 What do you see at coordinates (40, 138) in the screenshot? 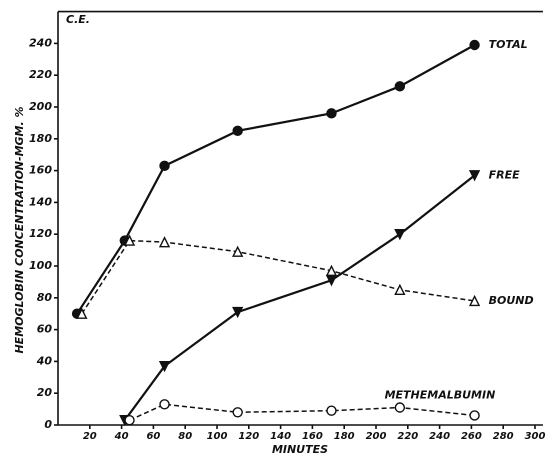
I see `y-tick-label: 180` at bounding box center [40, 138].